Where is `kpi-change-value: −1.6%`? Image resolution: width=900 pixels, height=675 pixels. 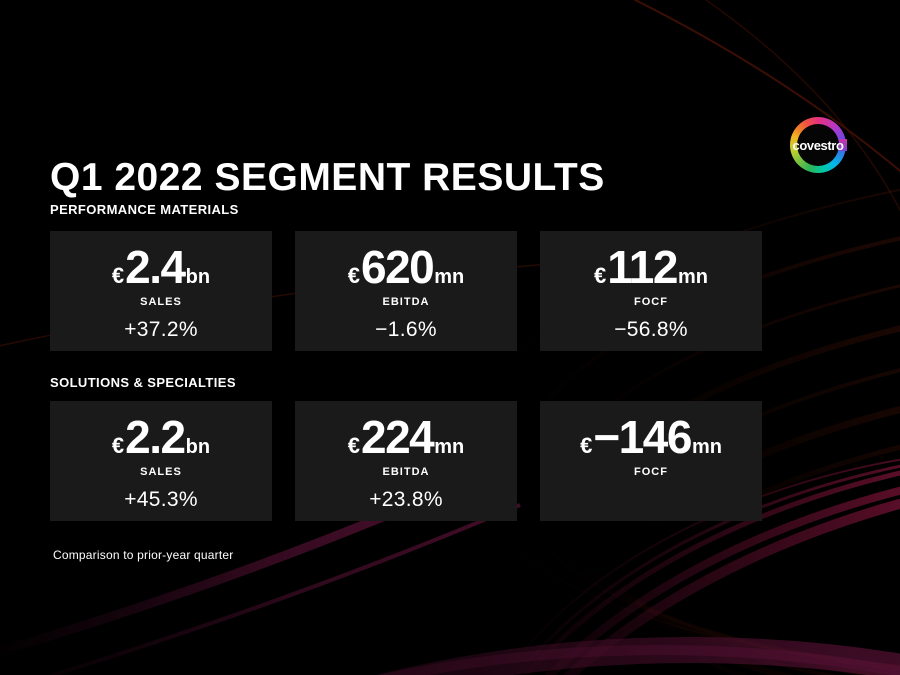 kpi-change-value: −1.6% is located at coordinates (406, 329).